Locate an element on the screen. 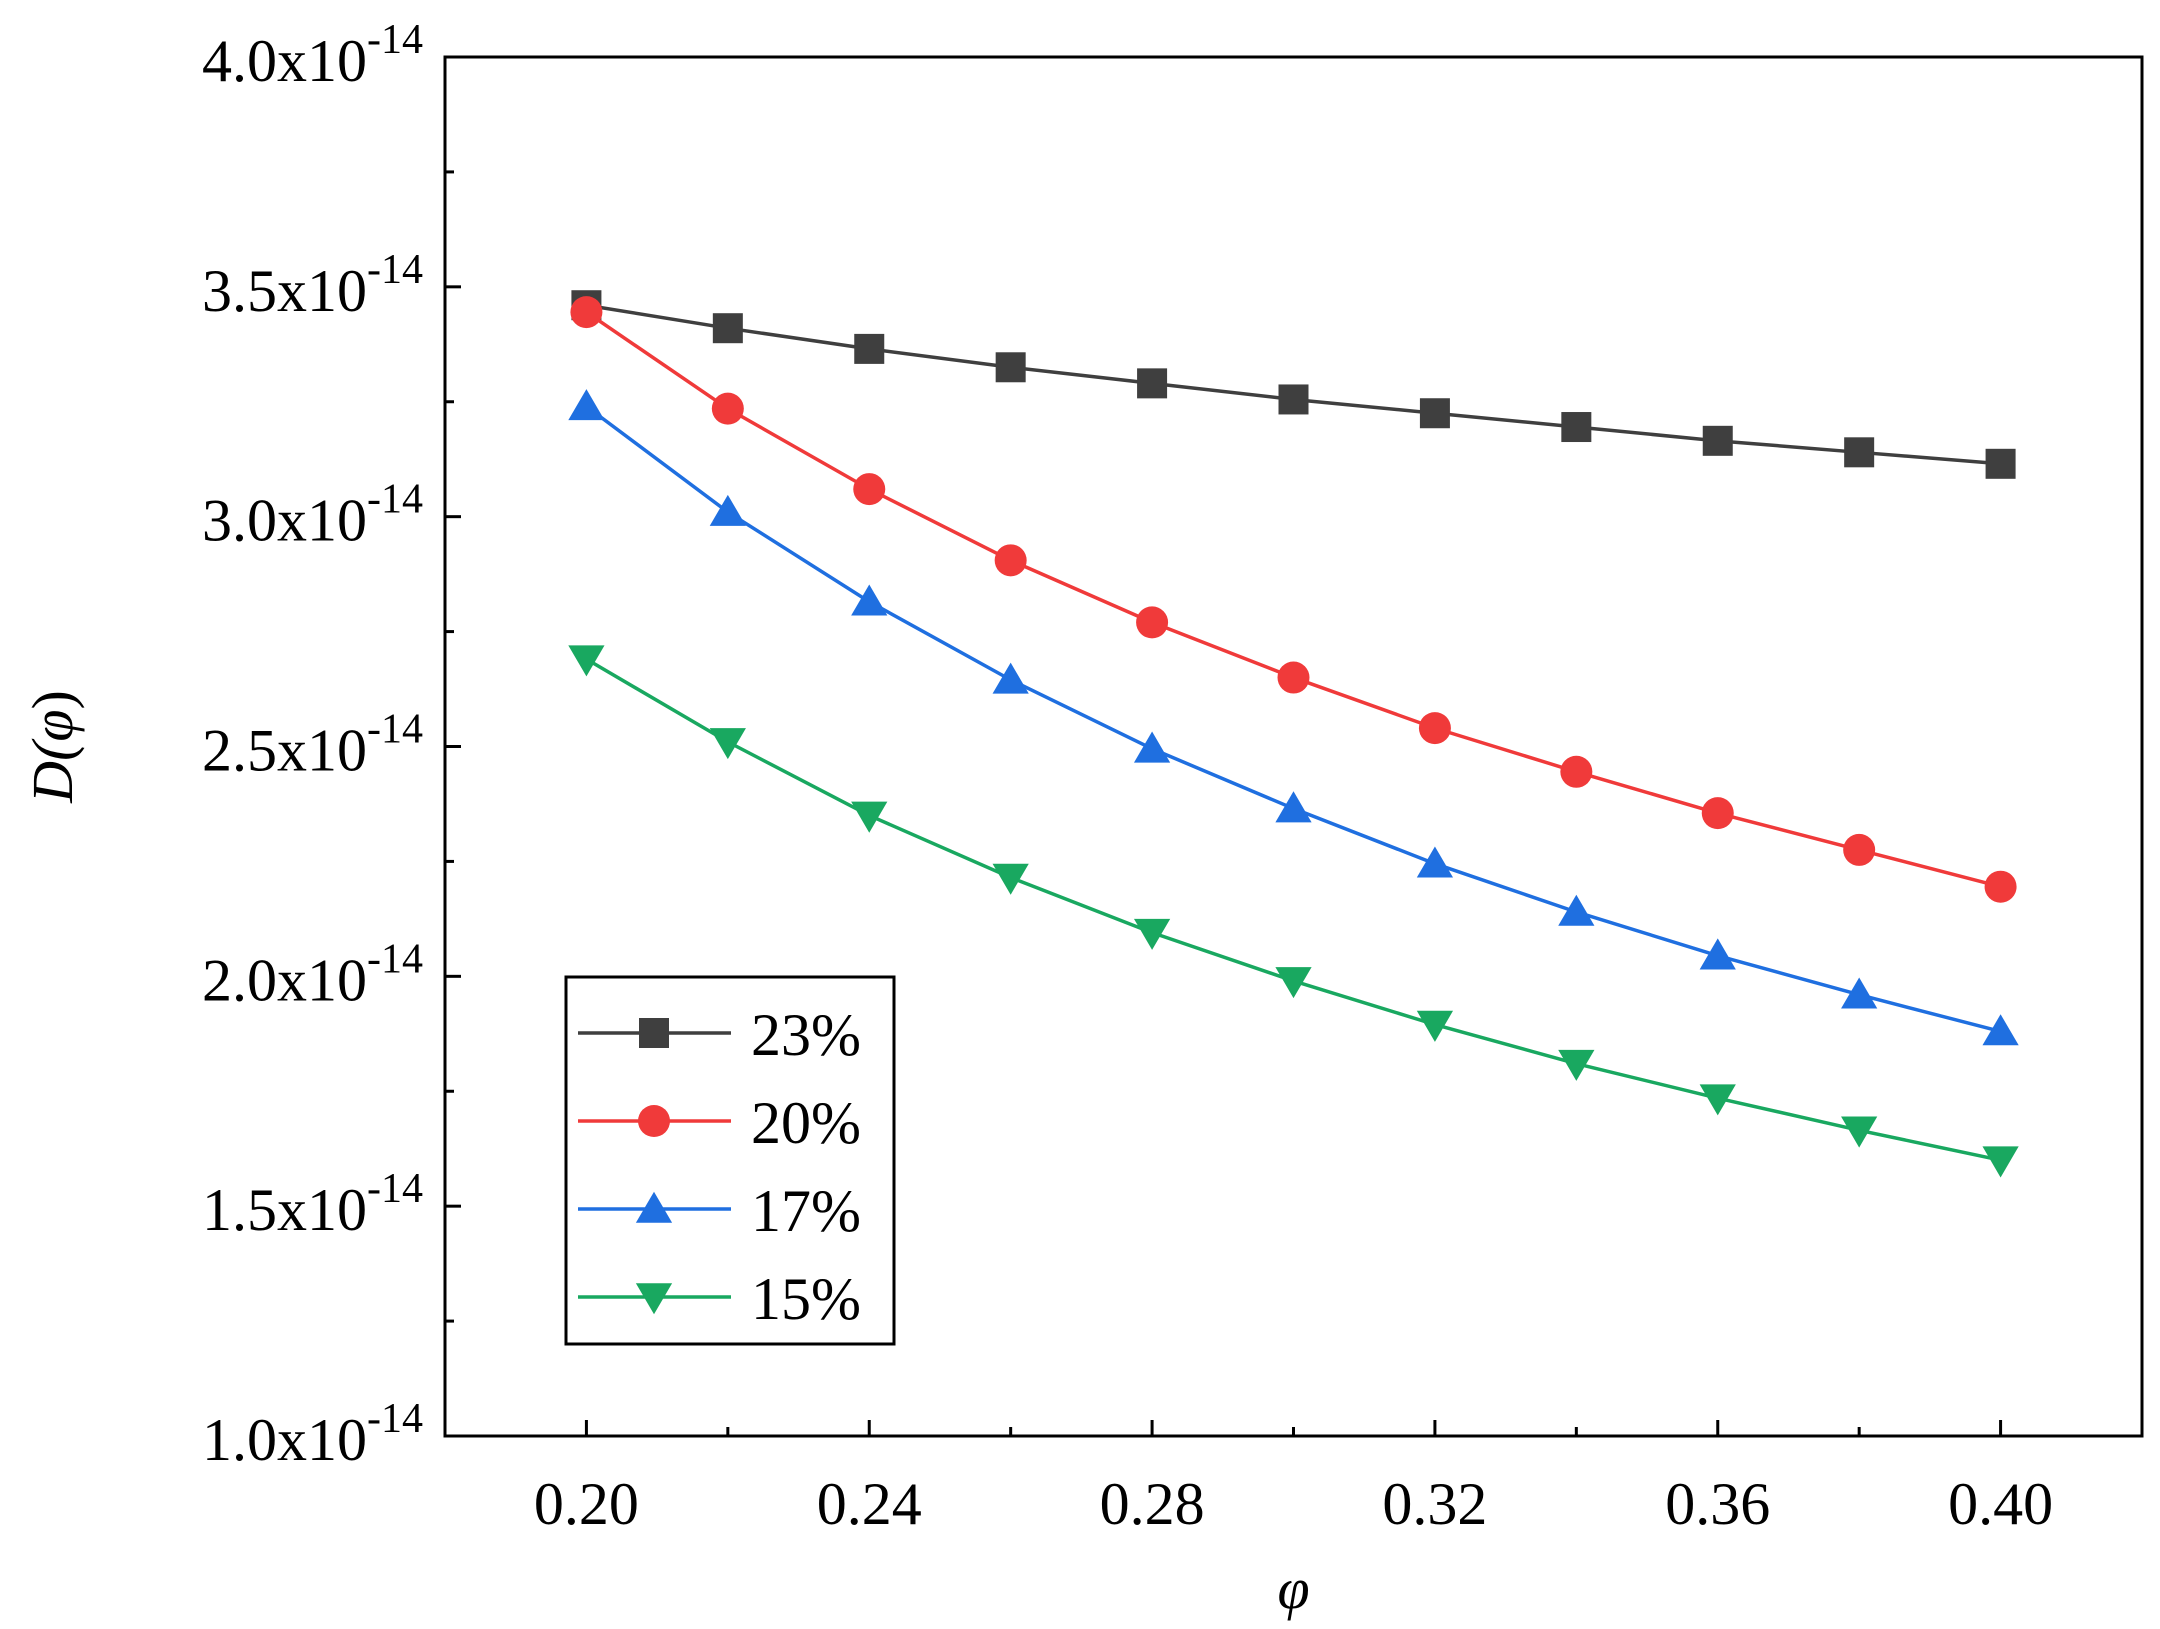 This screenshot has width=2160, height=1629. y-tick-mantissa: 2.0x10 is located at coordinates (284, 980).